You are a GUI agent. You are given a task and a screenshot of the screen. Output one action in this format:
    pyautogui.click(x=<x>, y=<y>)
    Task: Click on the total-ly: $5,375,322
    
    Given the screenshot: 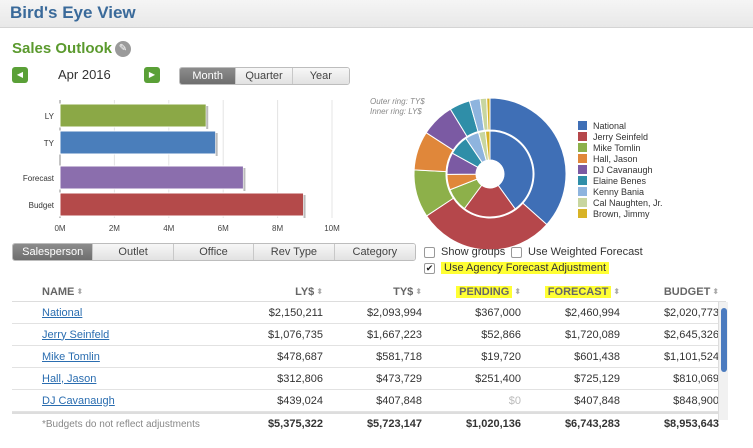 What is the action you would take?
    pyautogui.click(x=295, y=424)
    